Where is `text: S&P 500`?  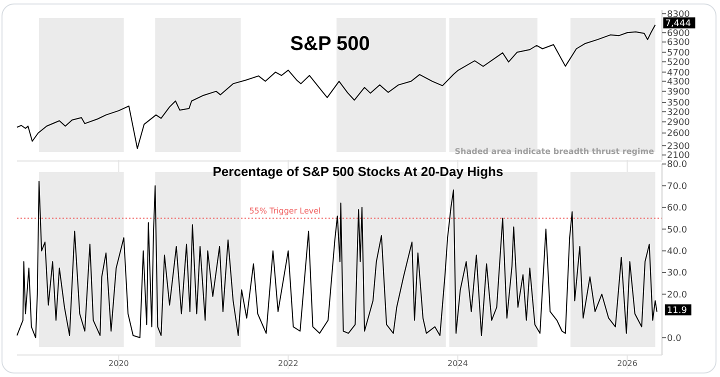
text: S&P 500 is located at coordinates (330, 44).